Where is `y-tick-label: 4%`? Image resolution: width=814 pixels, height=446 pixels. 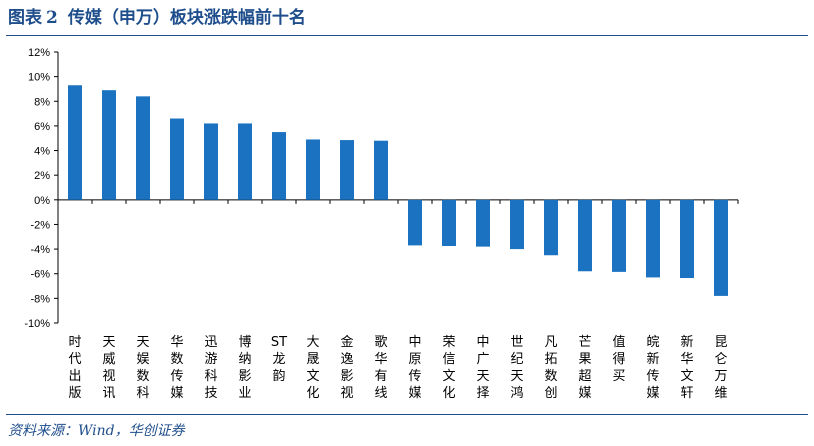
y-tick-label: 4% is located at coordinates (42, 152).